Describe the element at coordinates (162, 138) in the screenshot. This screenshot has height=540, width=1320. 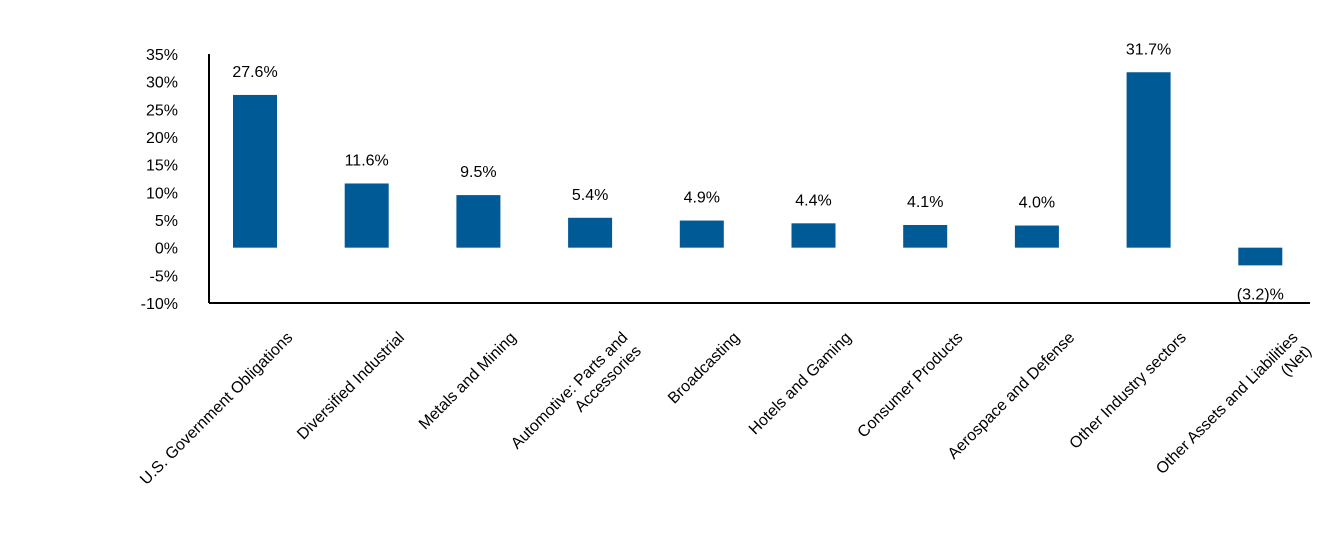
I see `y-tick-label: 20%` at that location.